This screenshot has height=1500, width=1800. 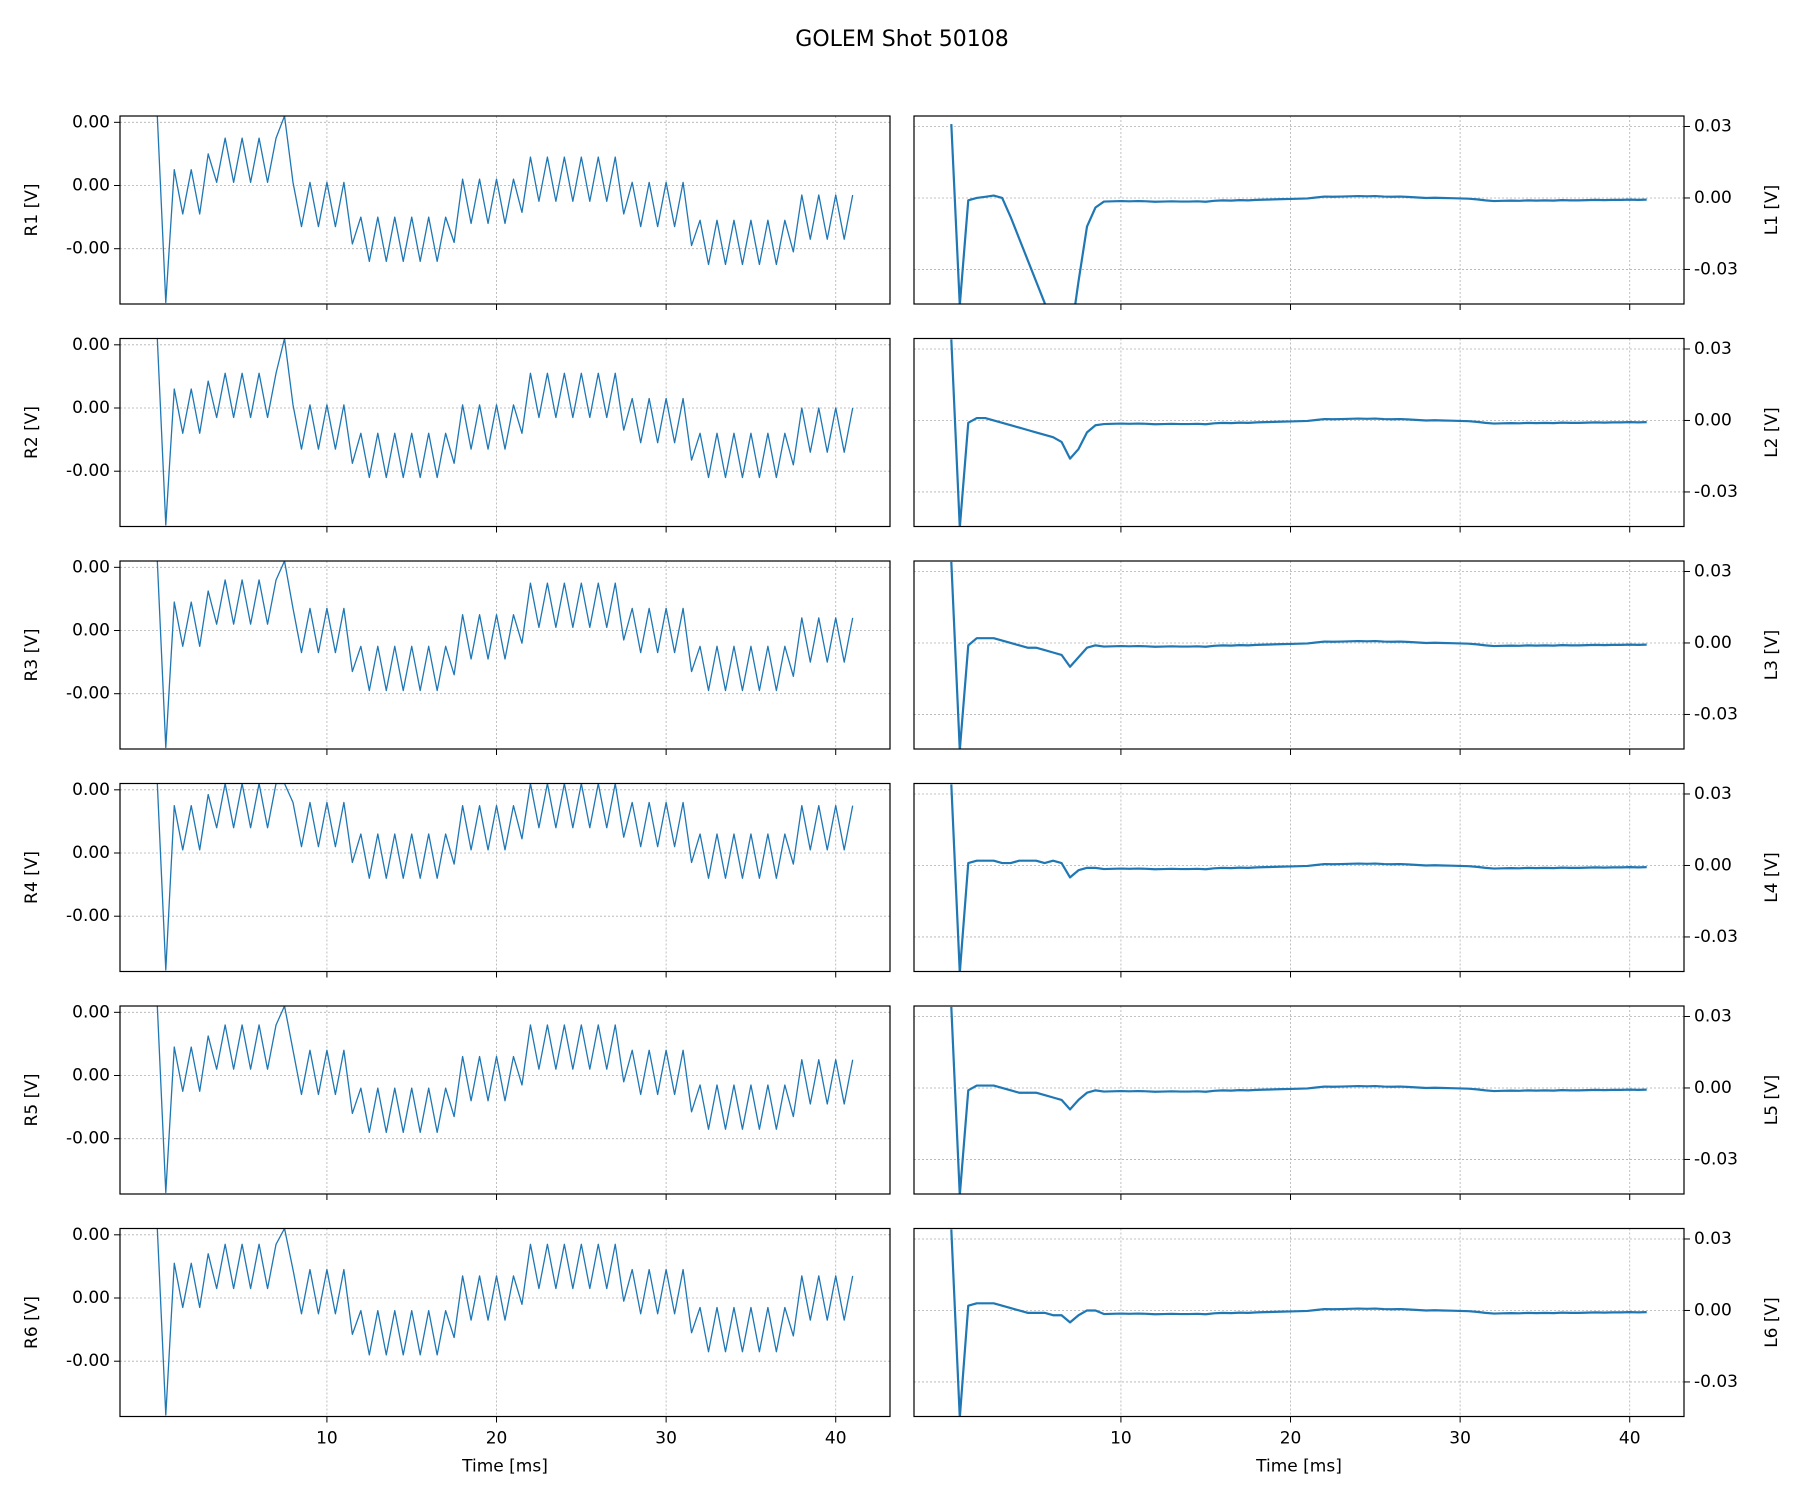 What do you see at coordinates (1772, 655) in the screenshot?
I see `y-axis-label: L3 [V]` at bounding box center [1772, 655].